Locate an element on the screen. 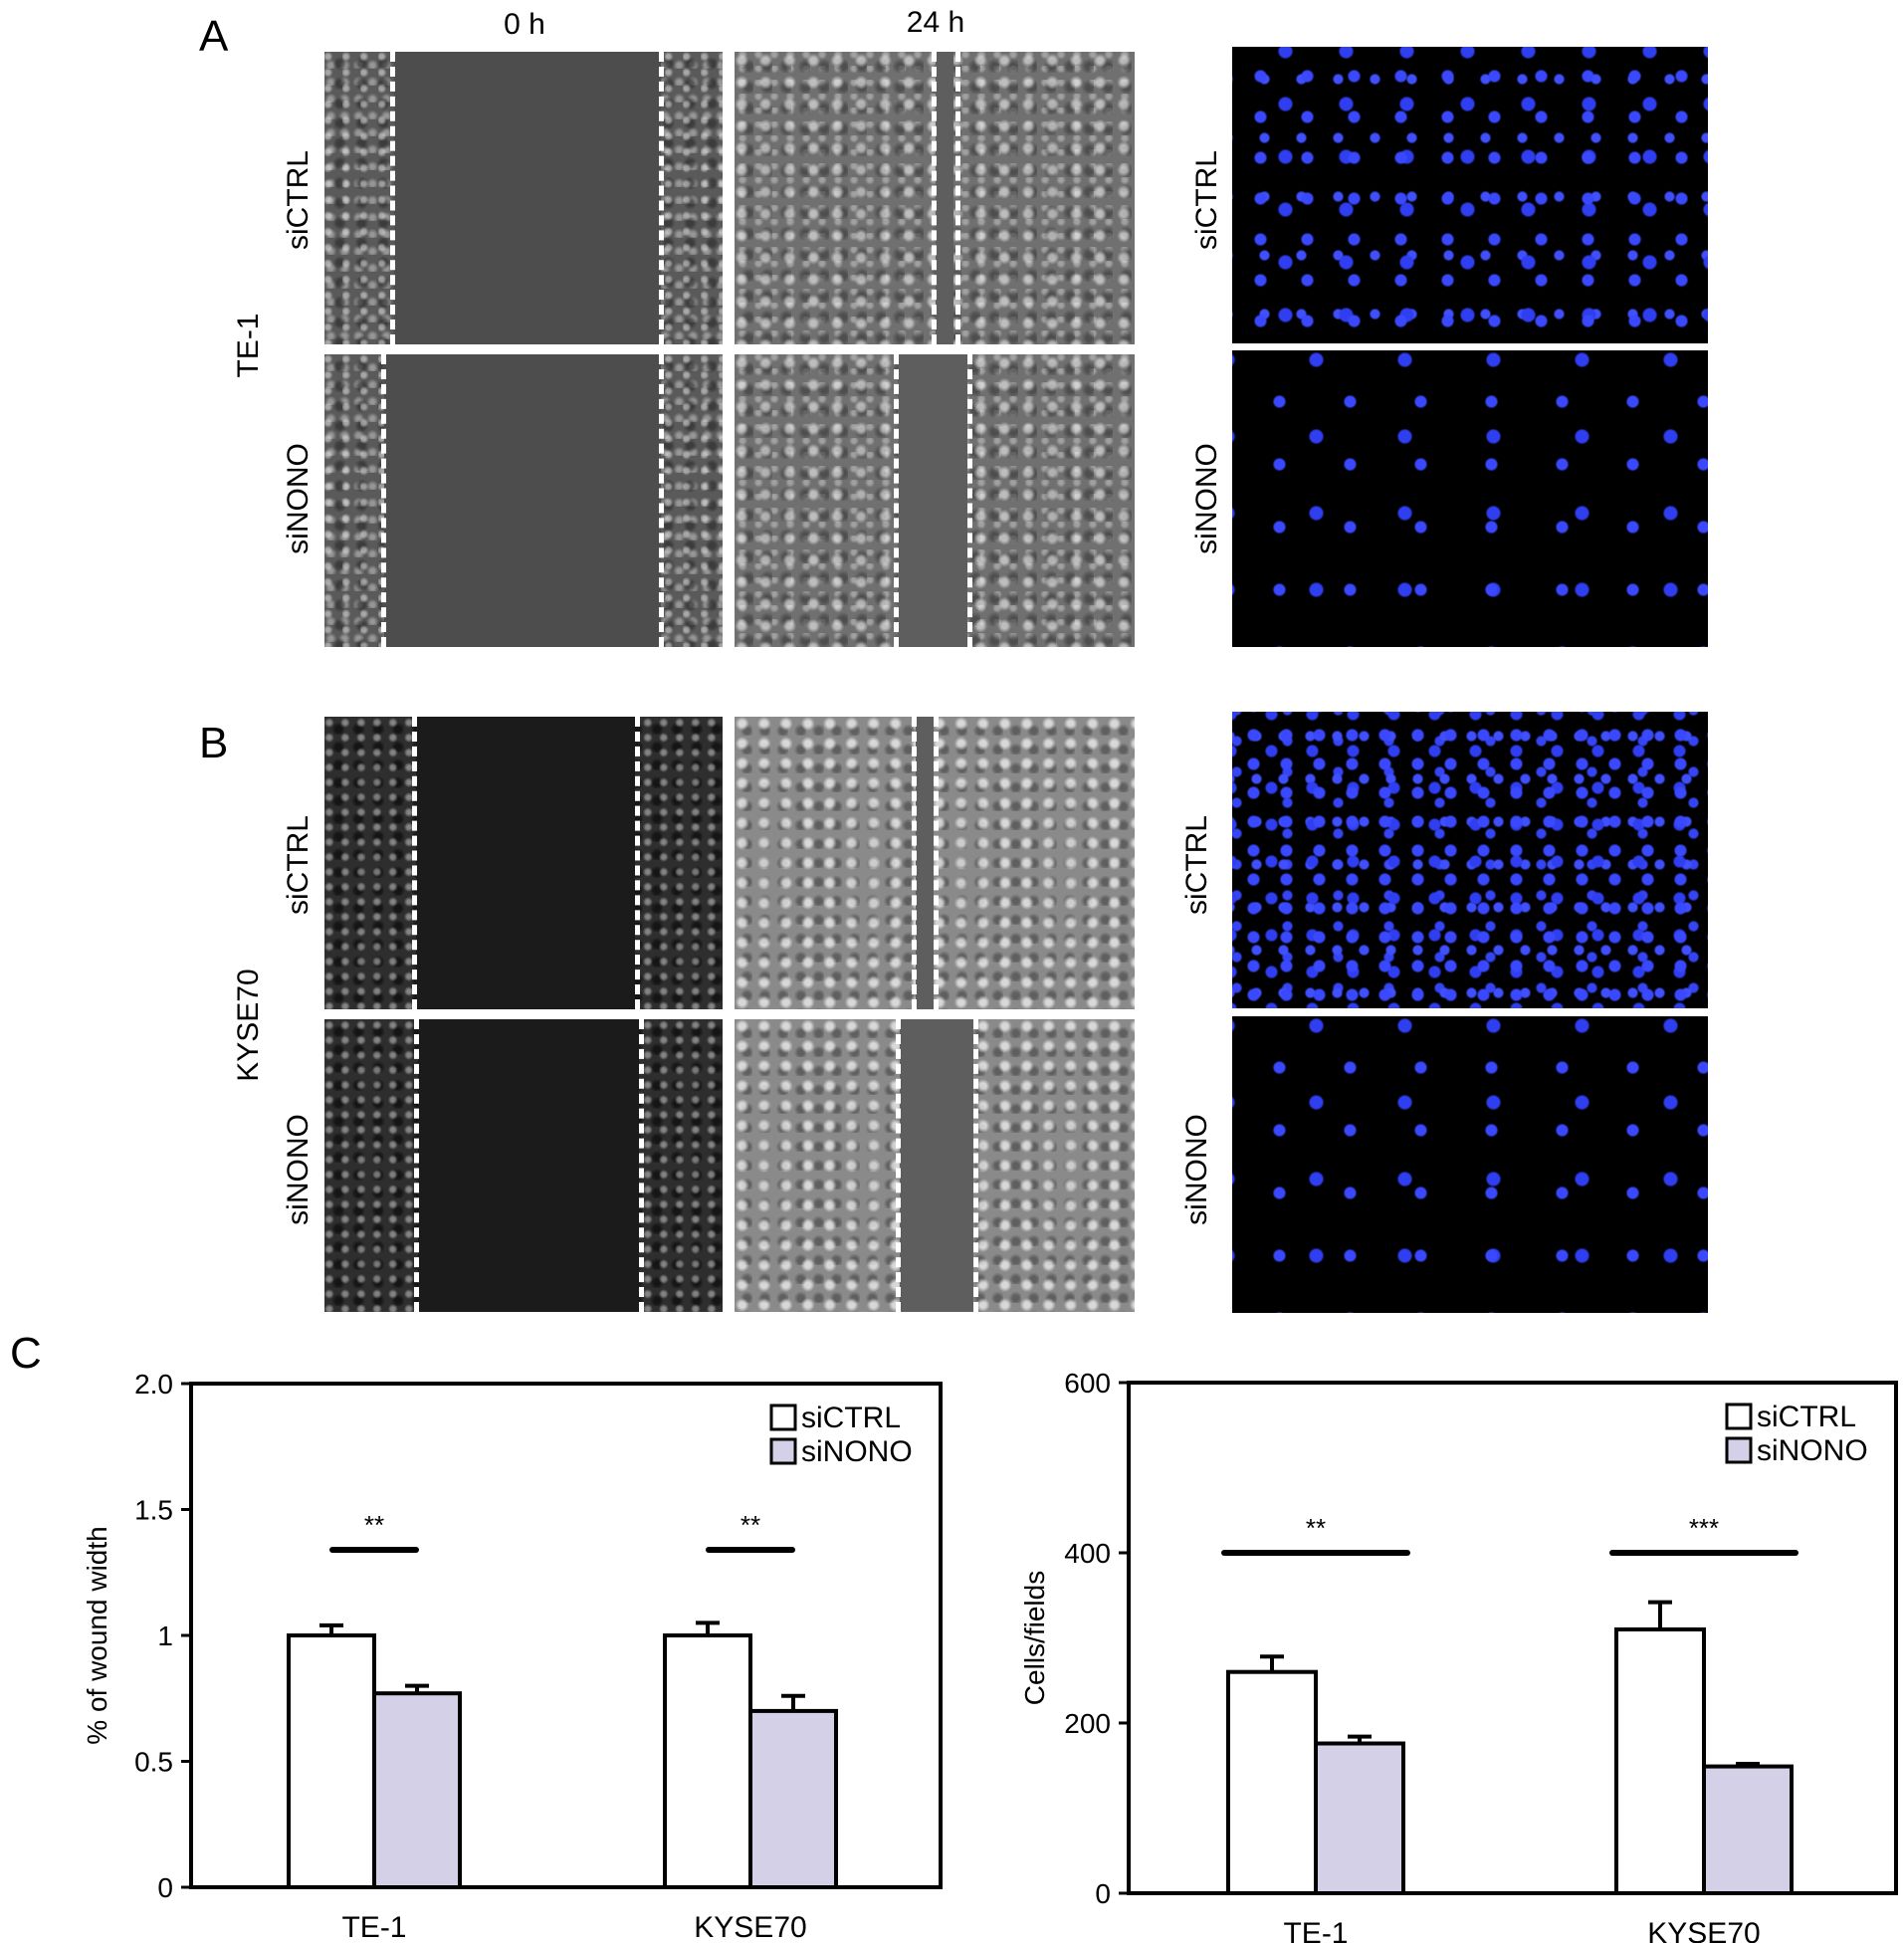 The height and width of the screenshot is (1943, 1904). row-label-a-ctrl-fluor: siCTRL is located at coordinates (1206, 200).